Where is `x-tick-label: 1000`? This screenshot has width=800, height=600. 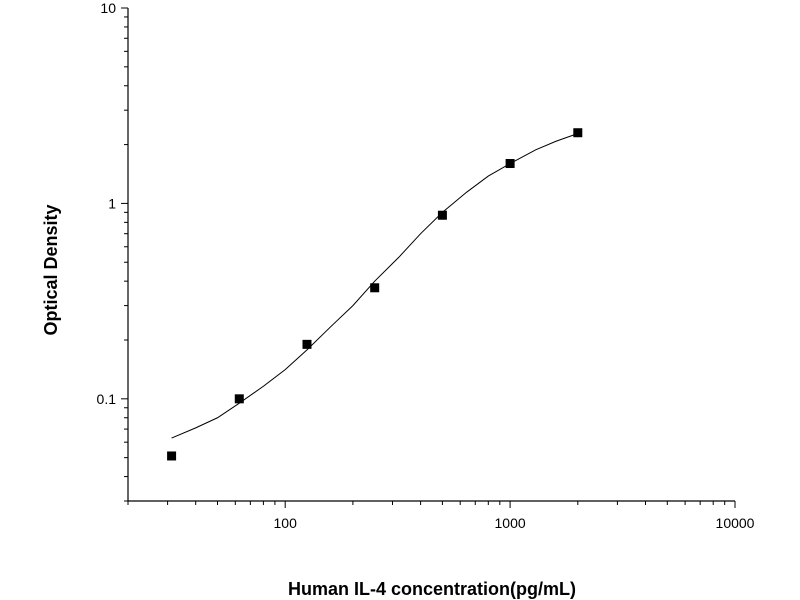 x-tick-label: 1000 is located at coordinates (510, 523).